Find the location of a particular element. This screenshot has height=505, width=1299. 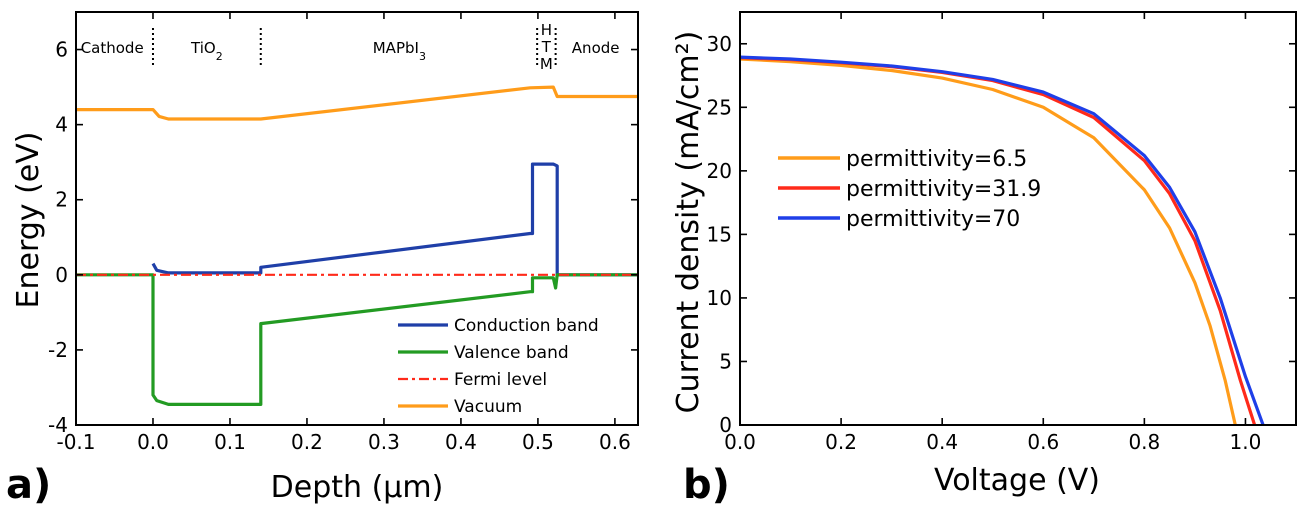

panel-a-y-tick-label: -2 is located at coordinates (58, 350).